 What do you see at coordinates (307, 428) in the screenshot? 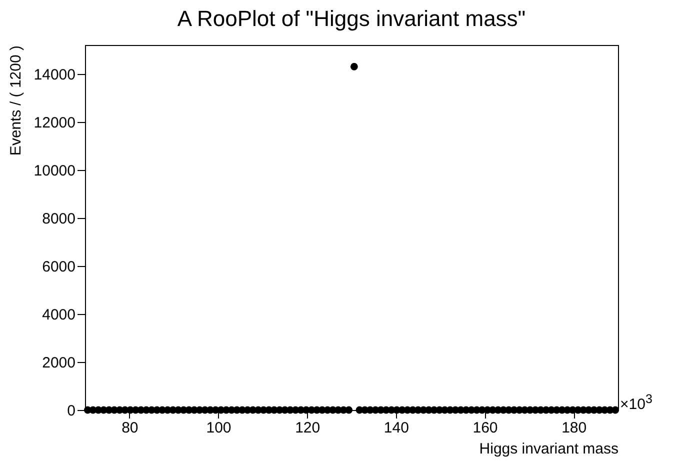
I see `x-tick-label: 120` at bounding box center [307, 428].